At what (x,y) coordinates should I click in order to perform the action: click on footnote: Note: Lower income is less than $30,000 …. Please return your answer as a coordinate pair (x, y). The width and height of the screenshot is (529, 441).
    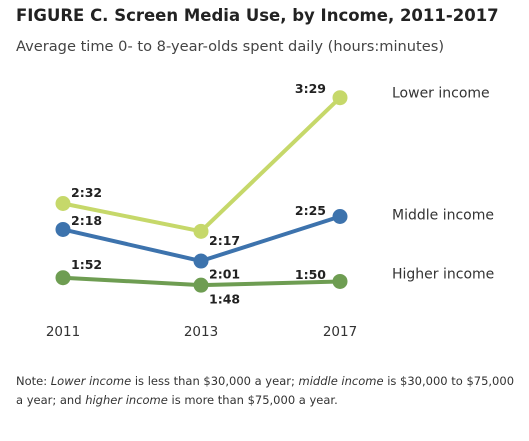
    Looking at the image, I should click on (266, 391).